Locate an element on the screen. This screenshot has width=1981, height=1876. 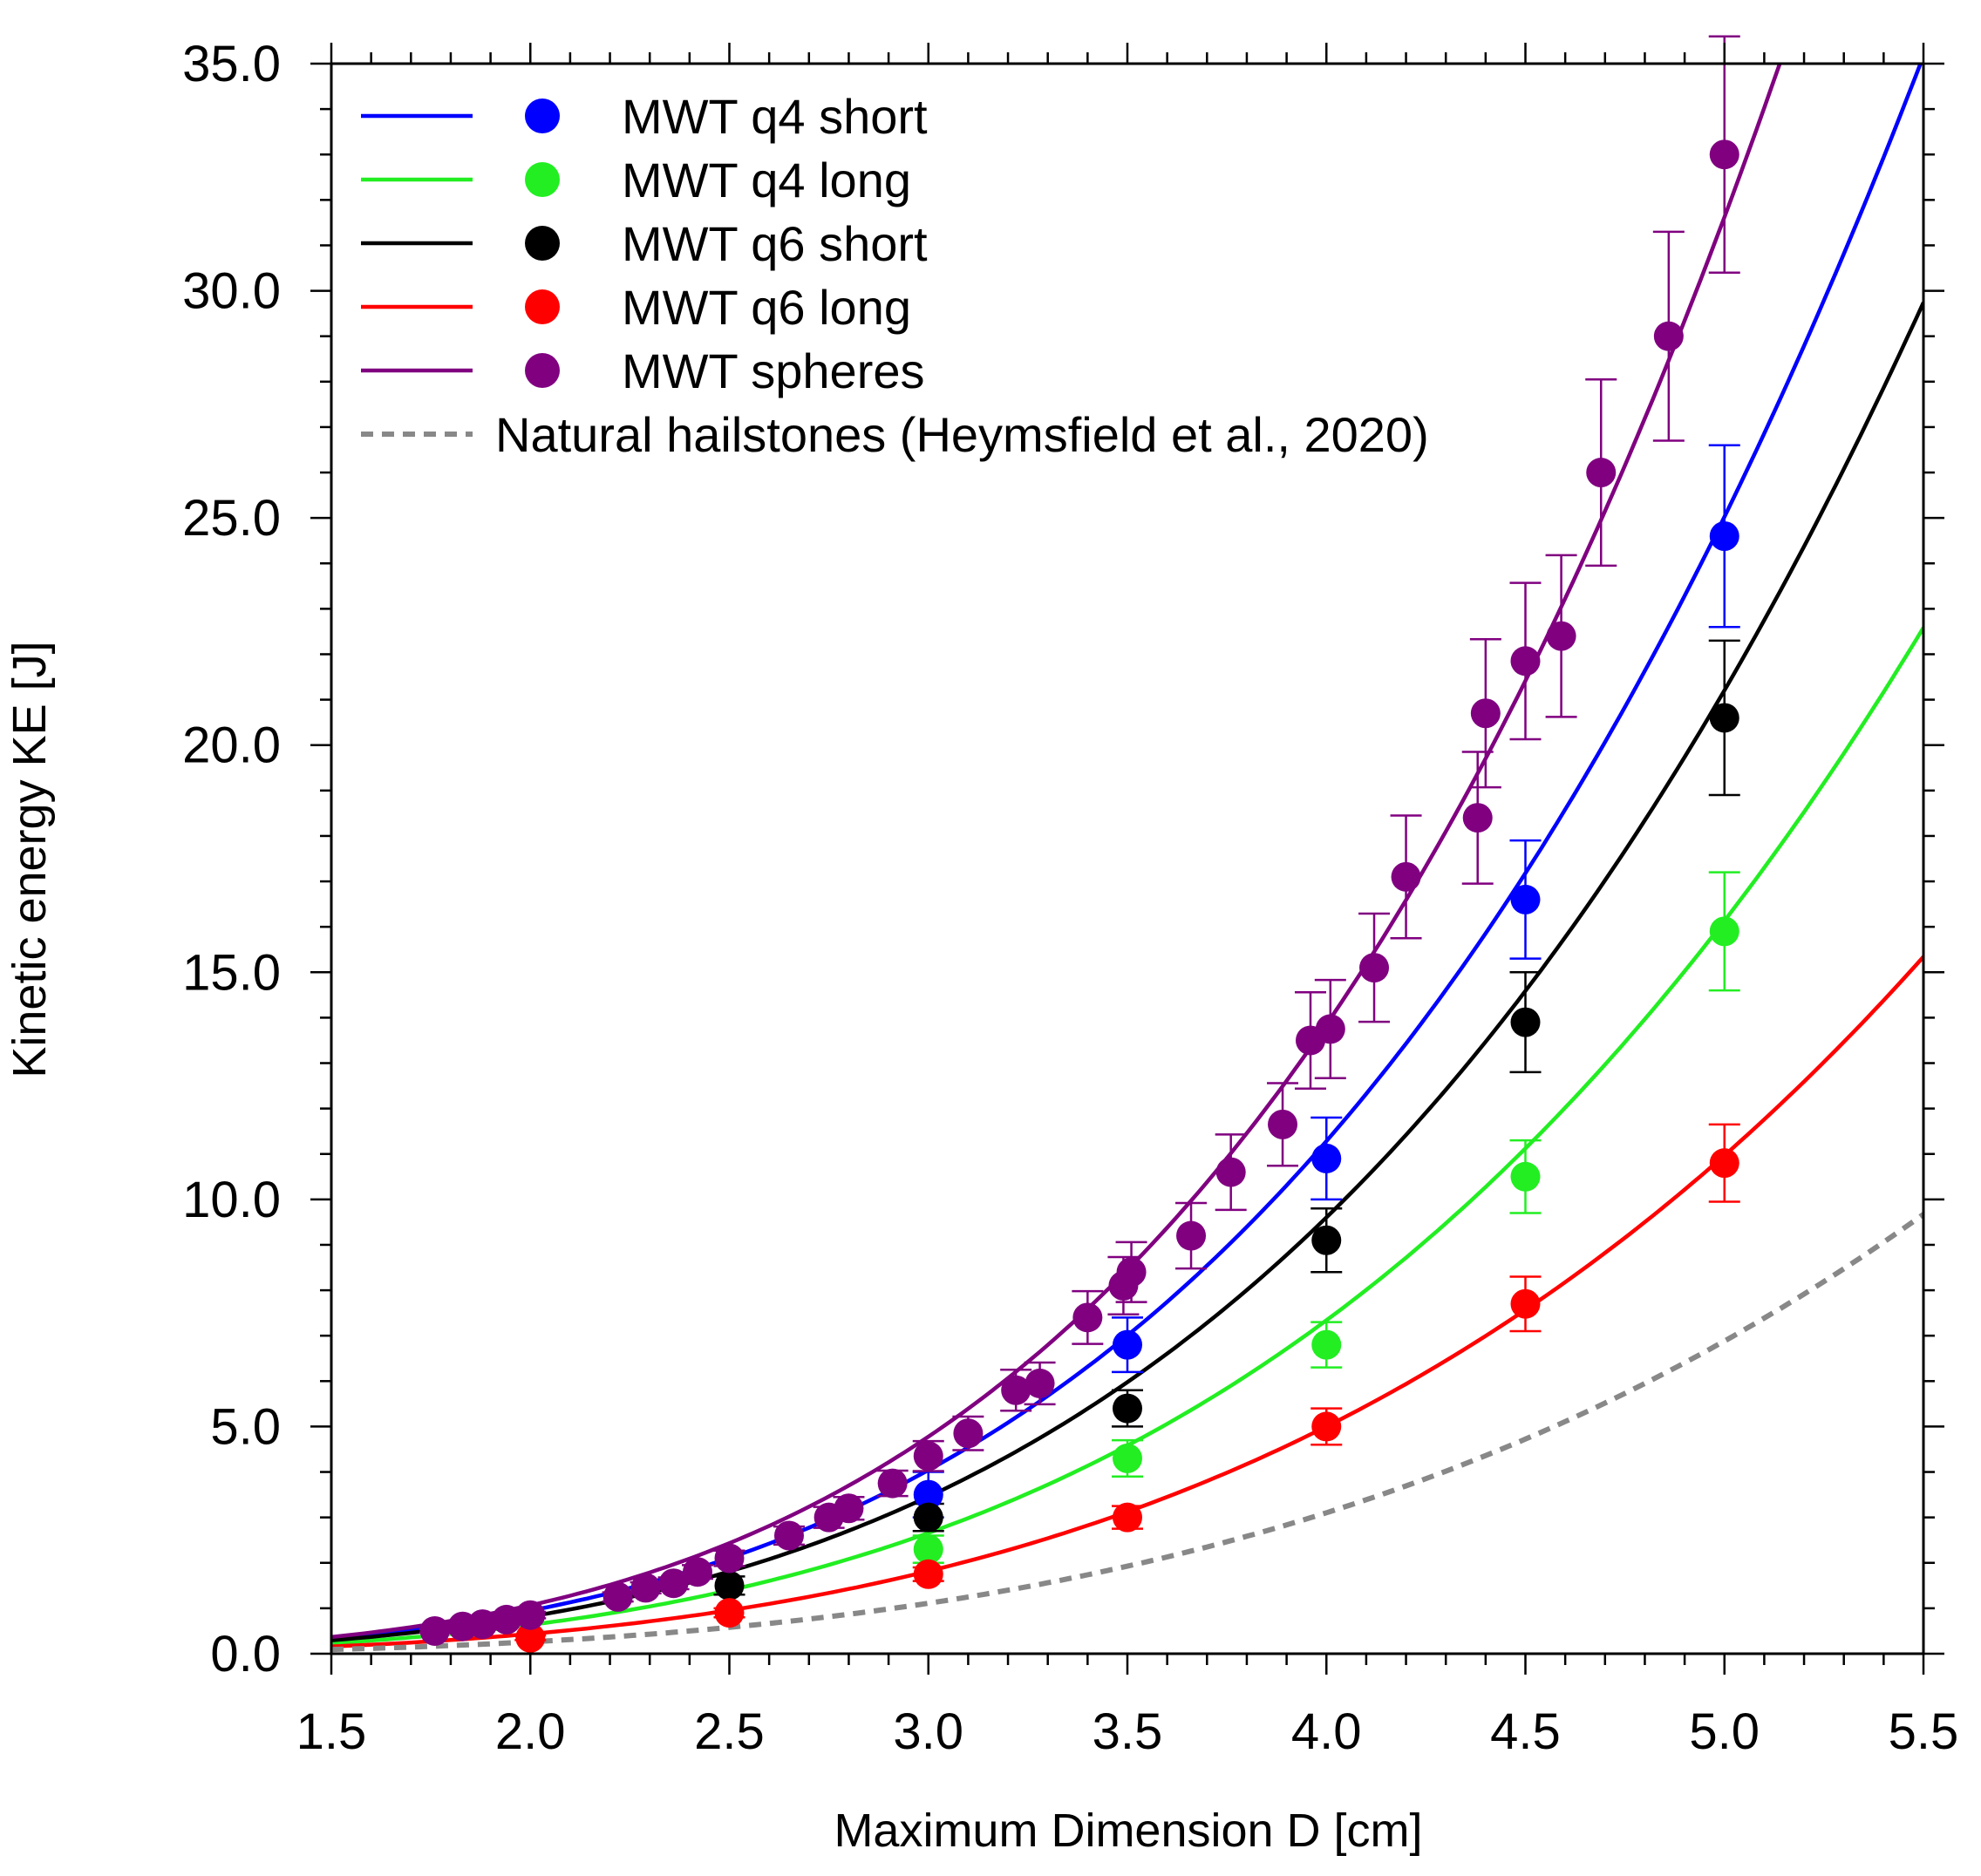
y-tick-label-4: 20.0 is located at coordinates (231, 745).